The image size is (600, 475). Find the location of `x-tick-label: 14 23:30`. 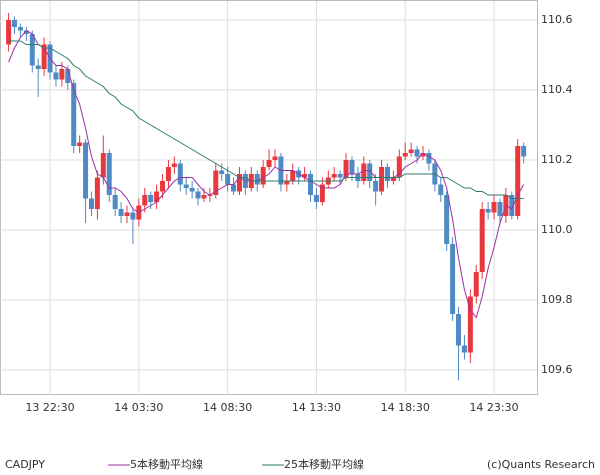

x-tick-label: 14 23:30 is located at coordinates (493, 407).